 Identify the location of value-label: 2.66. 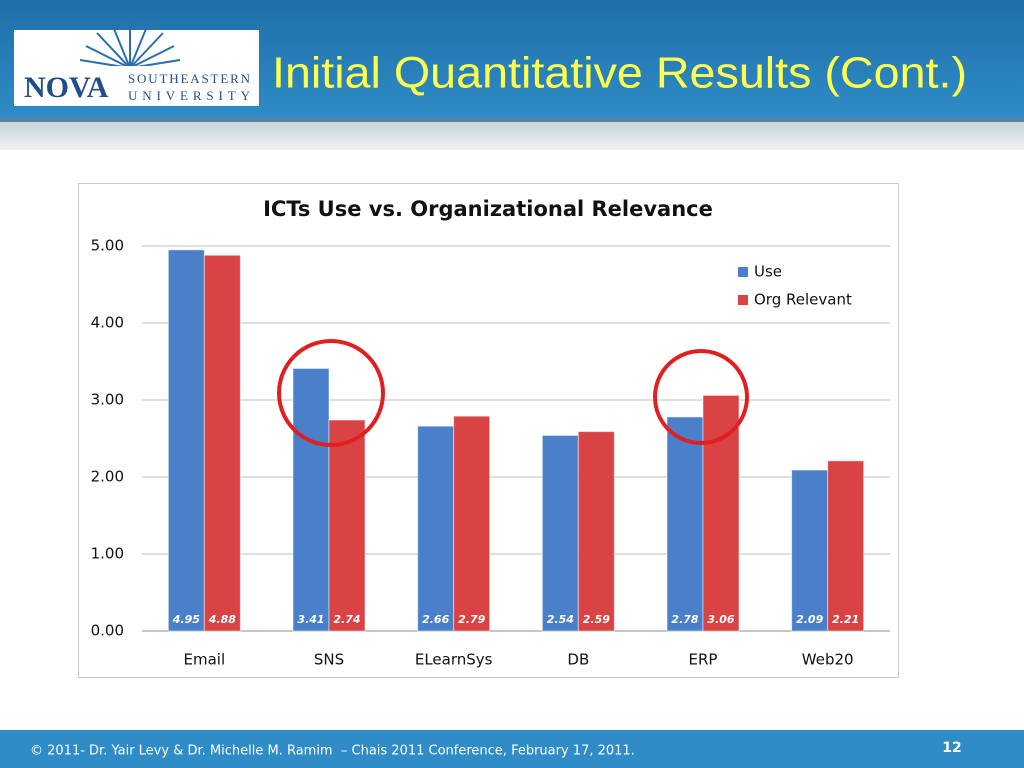
(435, 619).